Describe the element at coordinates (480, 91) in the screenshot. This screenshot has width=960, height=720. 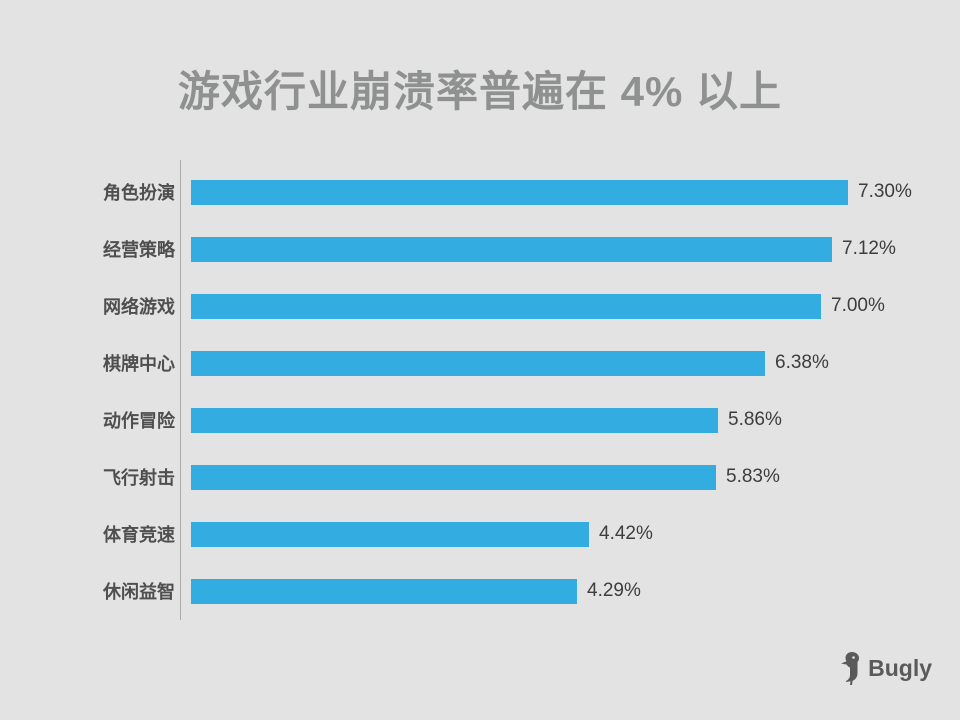
I see `chart-title: 游戏行业崩溃率普遍在 4% 以上` at that location.